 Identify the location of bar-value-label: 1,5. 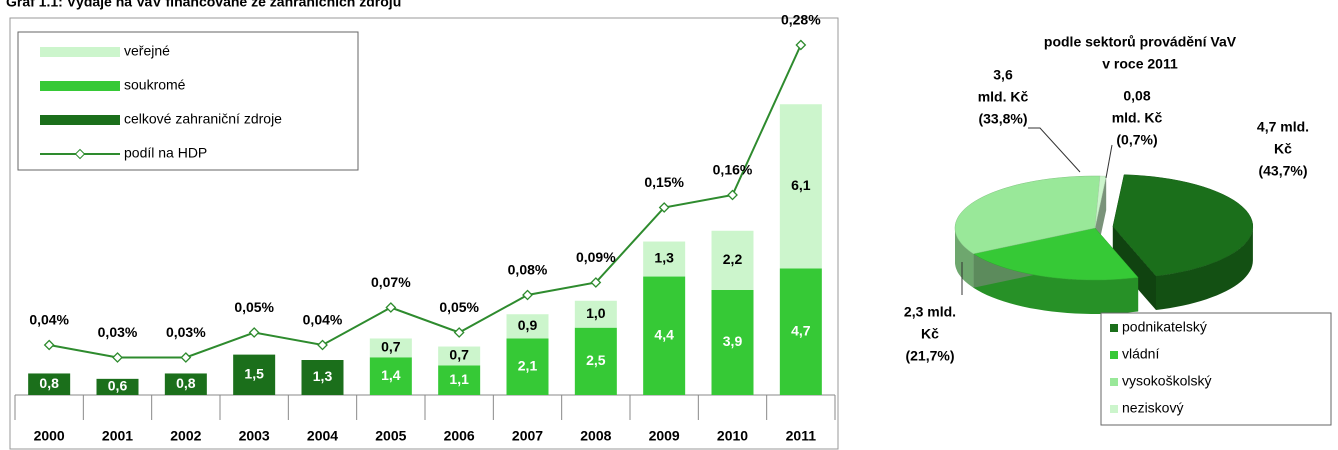
(254, 374).